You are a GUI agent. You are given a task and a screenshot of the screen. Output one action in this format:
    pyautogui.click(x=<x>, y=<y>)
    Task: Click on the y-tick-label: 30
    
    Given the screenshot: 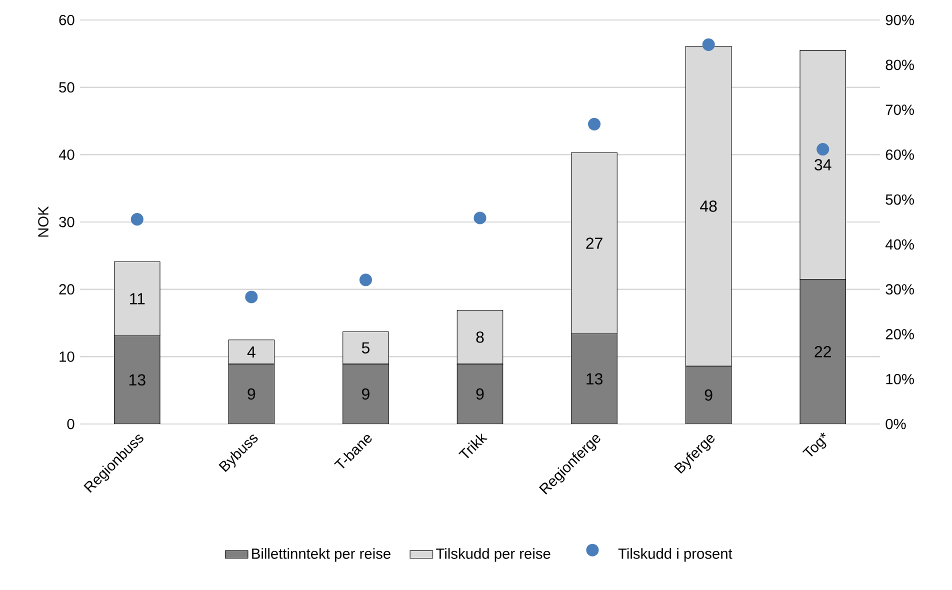 What is the action you would take?
    pyautogui.click(x=66, y=222)
    